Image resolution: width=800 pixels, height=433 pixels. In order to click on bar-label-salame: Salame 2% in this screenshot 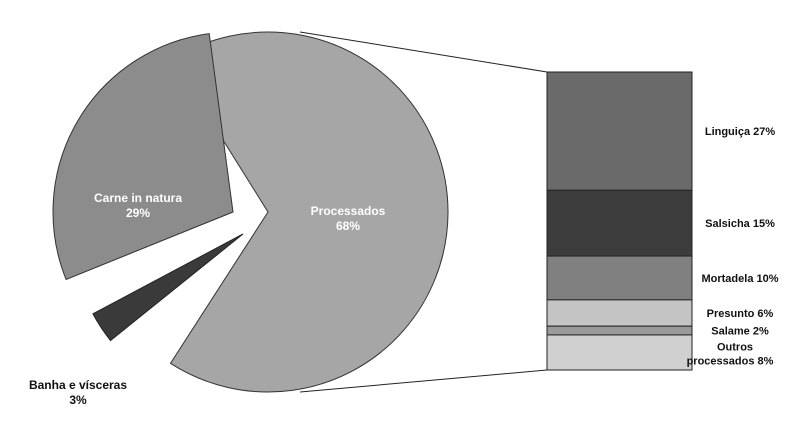, I will do `click(740, 332)`.